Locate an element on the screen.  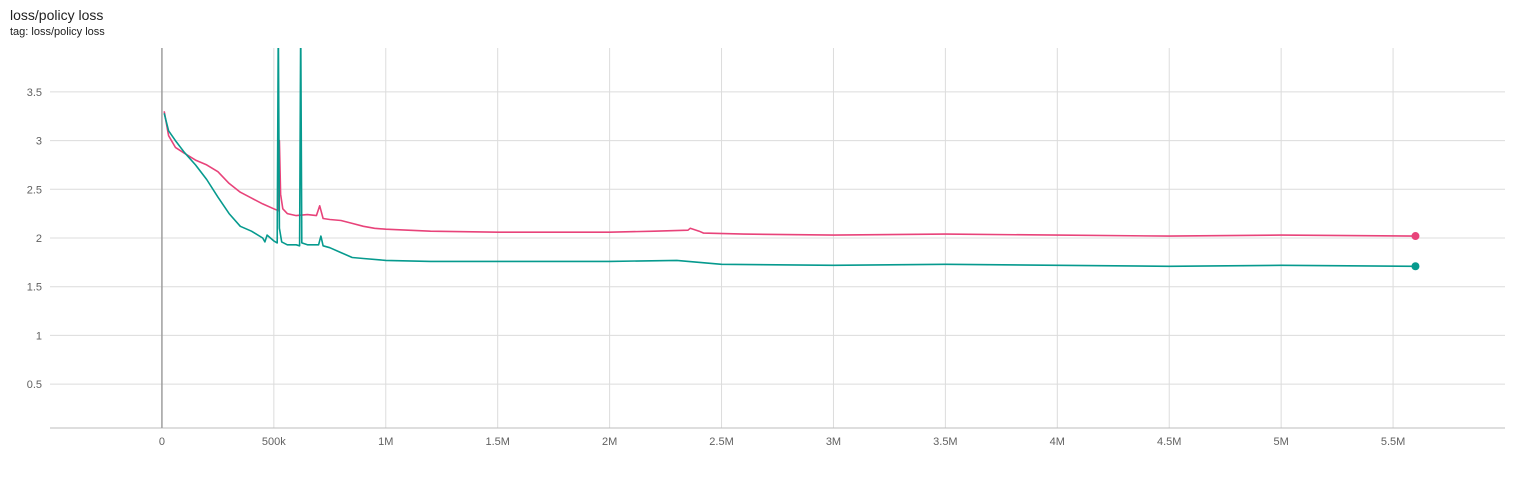
x-tick-label: 5M is located at coordinates (1281, 442).